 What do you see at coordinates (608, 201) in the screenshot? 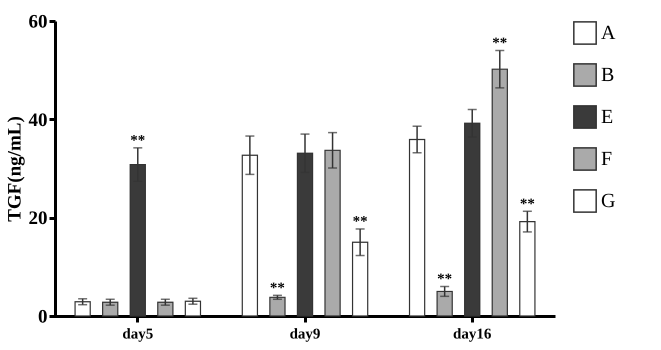
I see `legend-label: G` at bounding box center [608, 201].